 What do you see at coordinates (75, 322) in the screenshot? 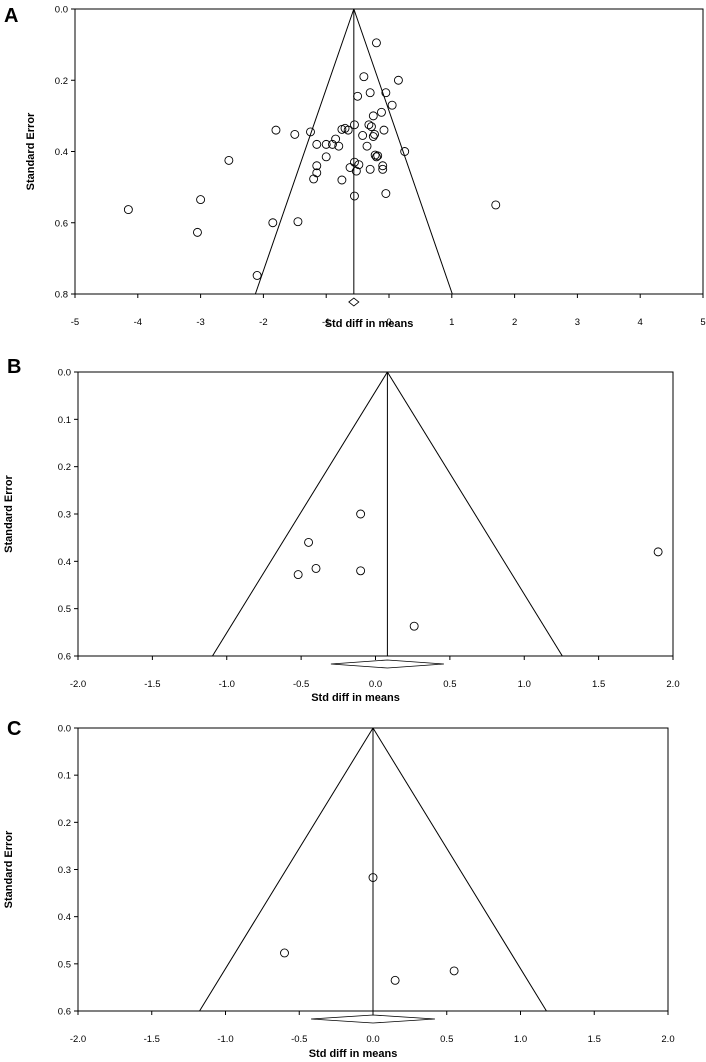
I see `x-tick-label: -5` at bounding box center [75, 322].